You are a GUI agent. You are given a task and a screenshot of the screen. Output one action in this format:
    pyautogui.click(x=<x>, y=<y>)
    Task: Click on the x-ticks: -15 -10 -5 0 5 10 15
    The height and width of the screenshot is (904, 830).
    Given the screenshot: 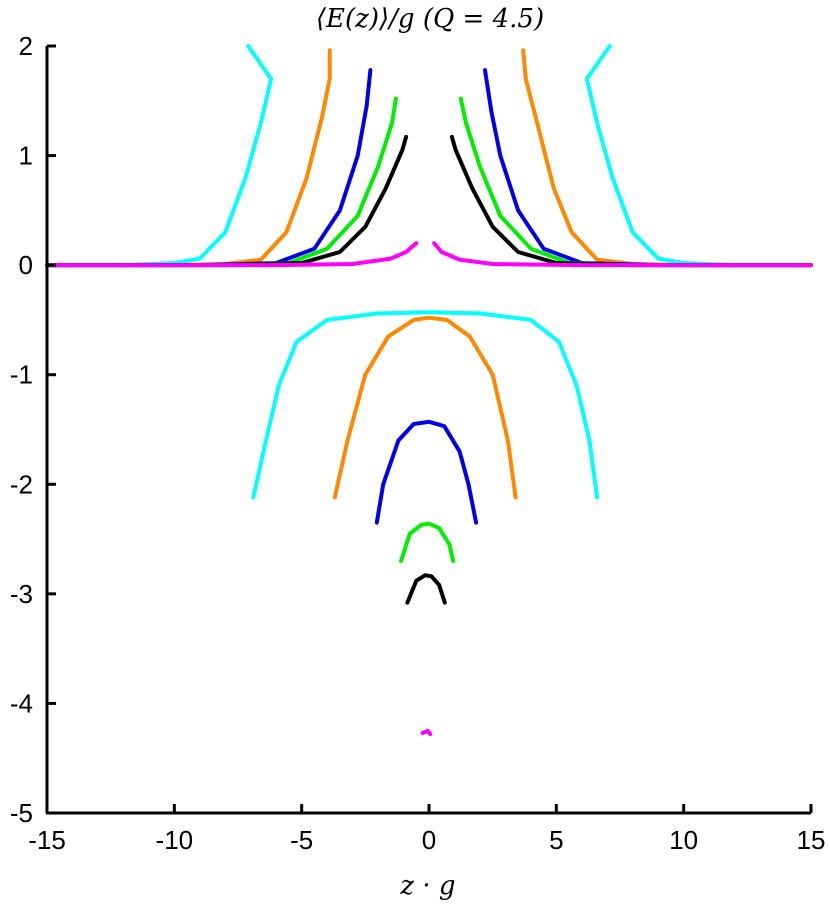 What is the action you would take?
    pyautogui.click(x=426, y=829)
    